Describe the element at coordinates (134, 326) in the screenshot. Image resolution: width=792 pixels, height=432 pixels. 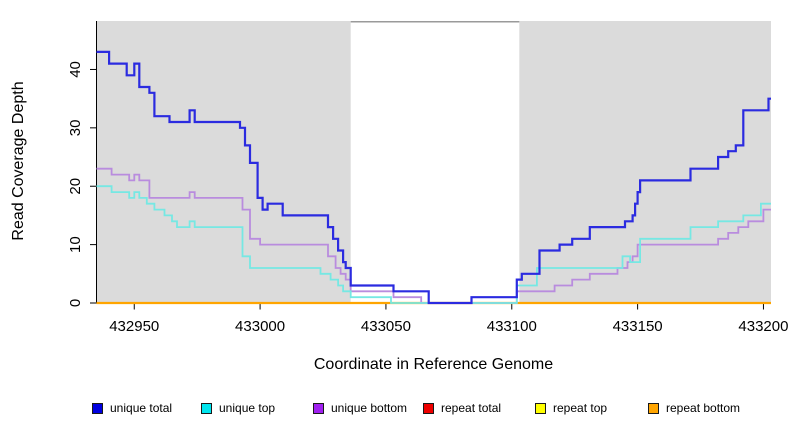
I see `x-tick-label-432950: 432950` at that location.